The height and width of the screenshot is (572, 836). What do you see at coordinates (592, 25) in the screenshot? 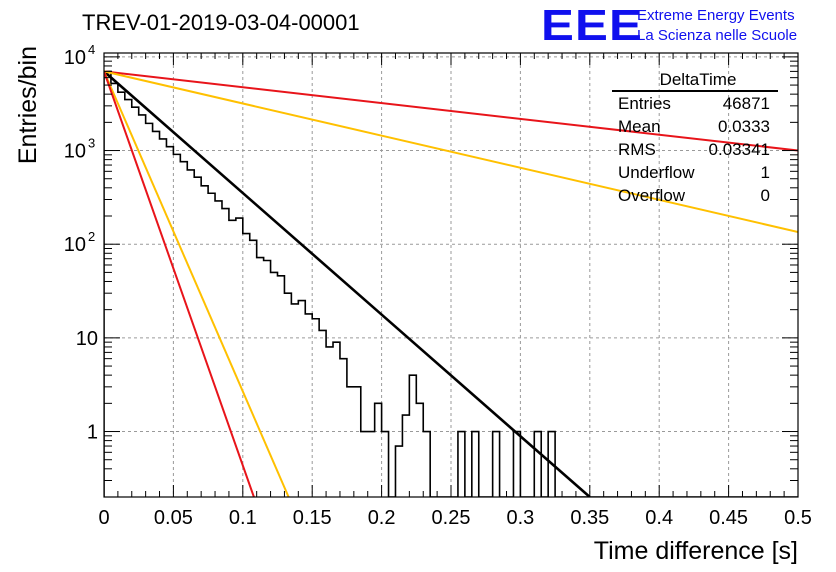
I see `eee-logo-mark: EEE` at bounding box center [592, 25].